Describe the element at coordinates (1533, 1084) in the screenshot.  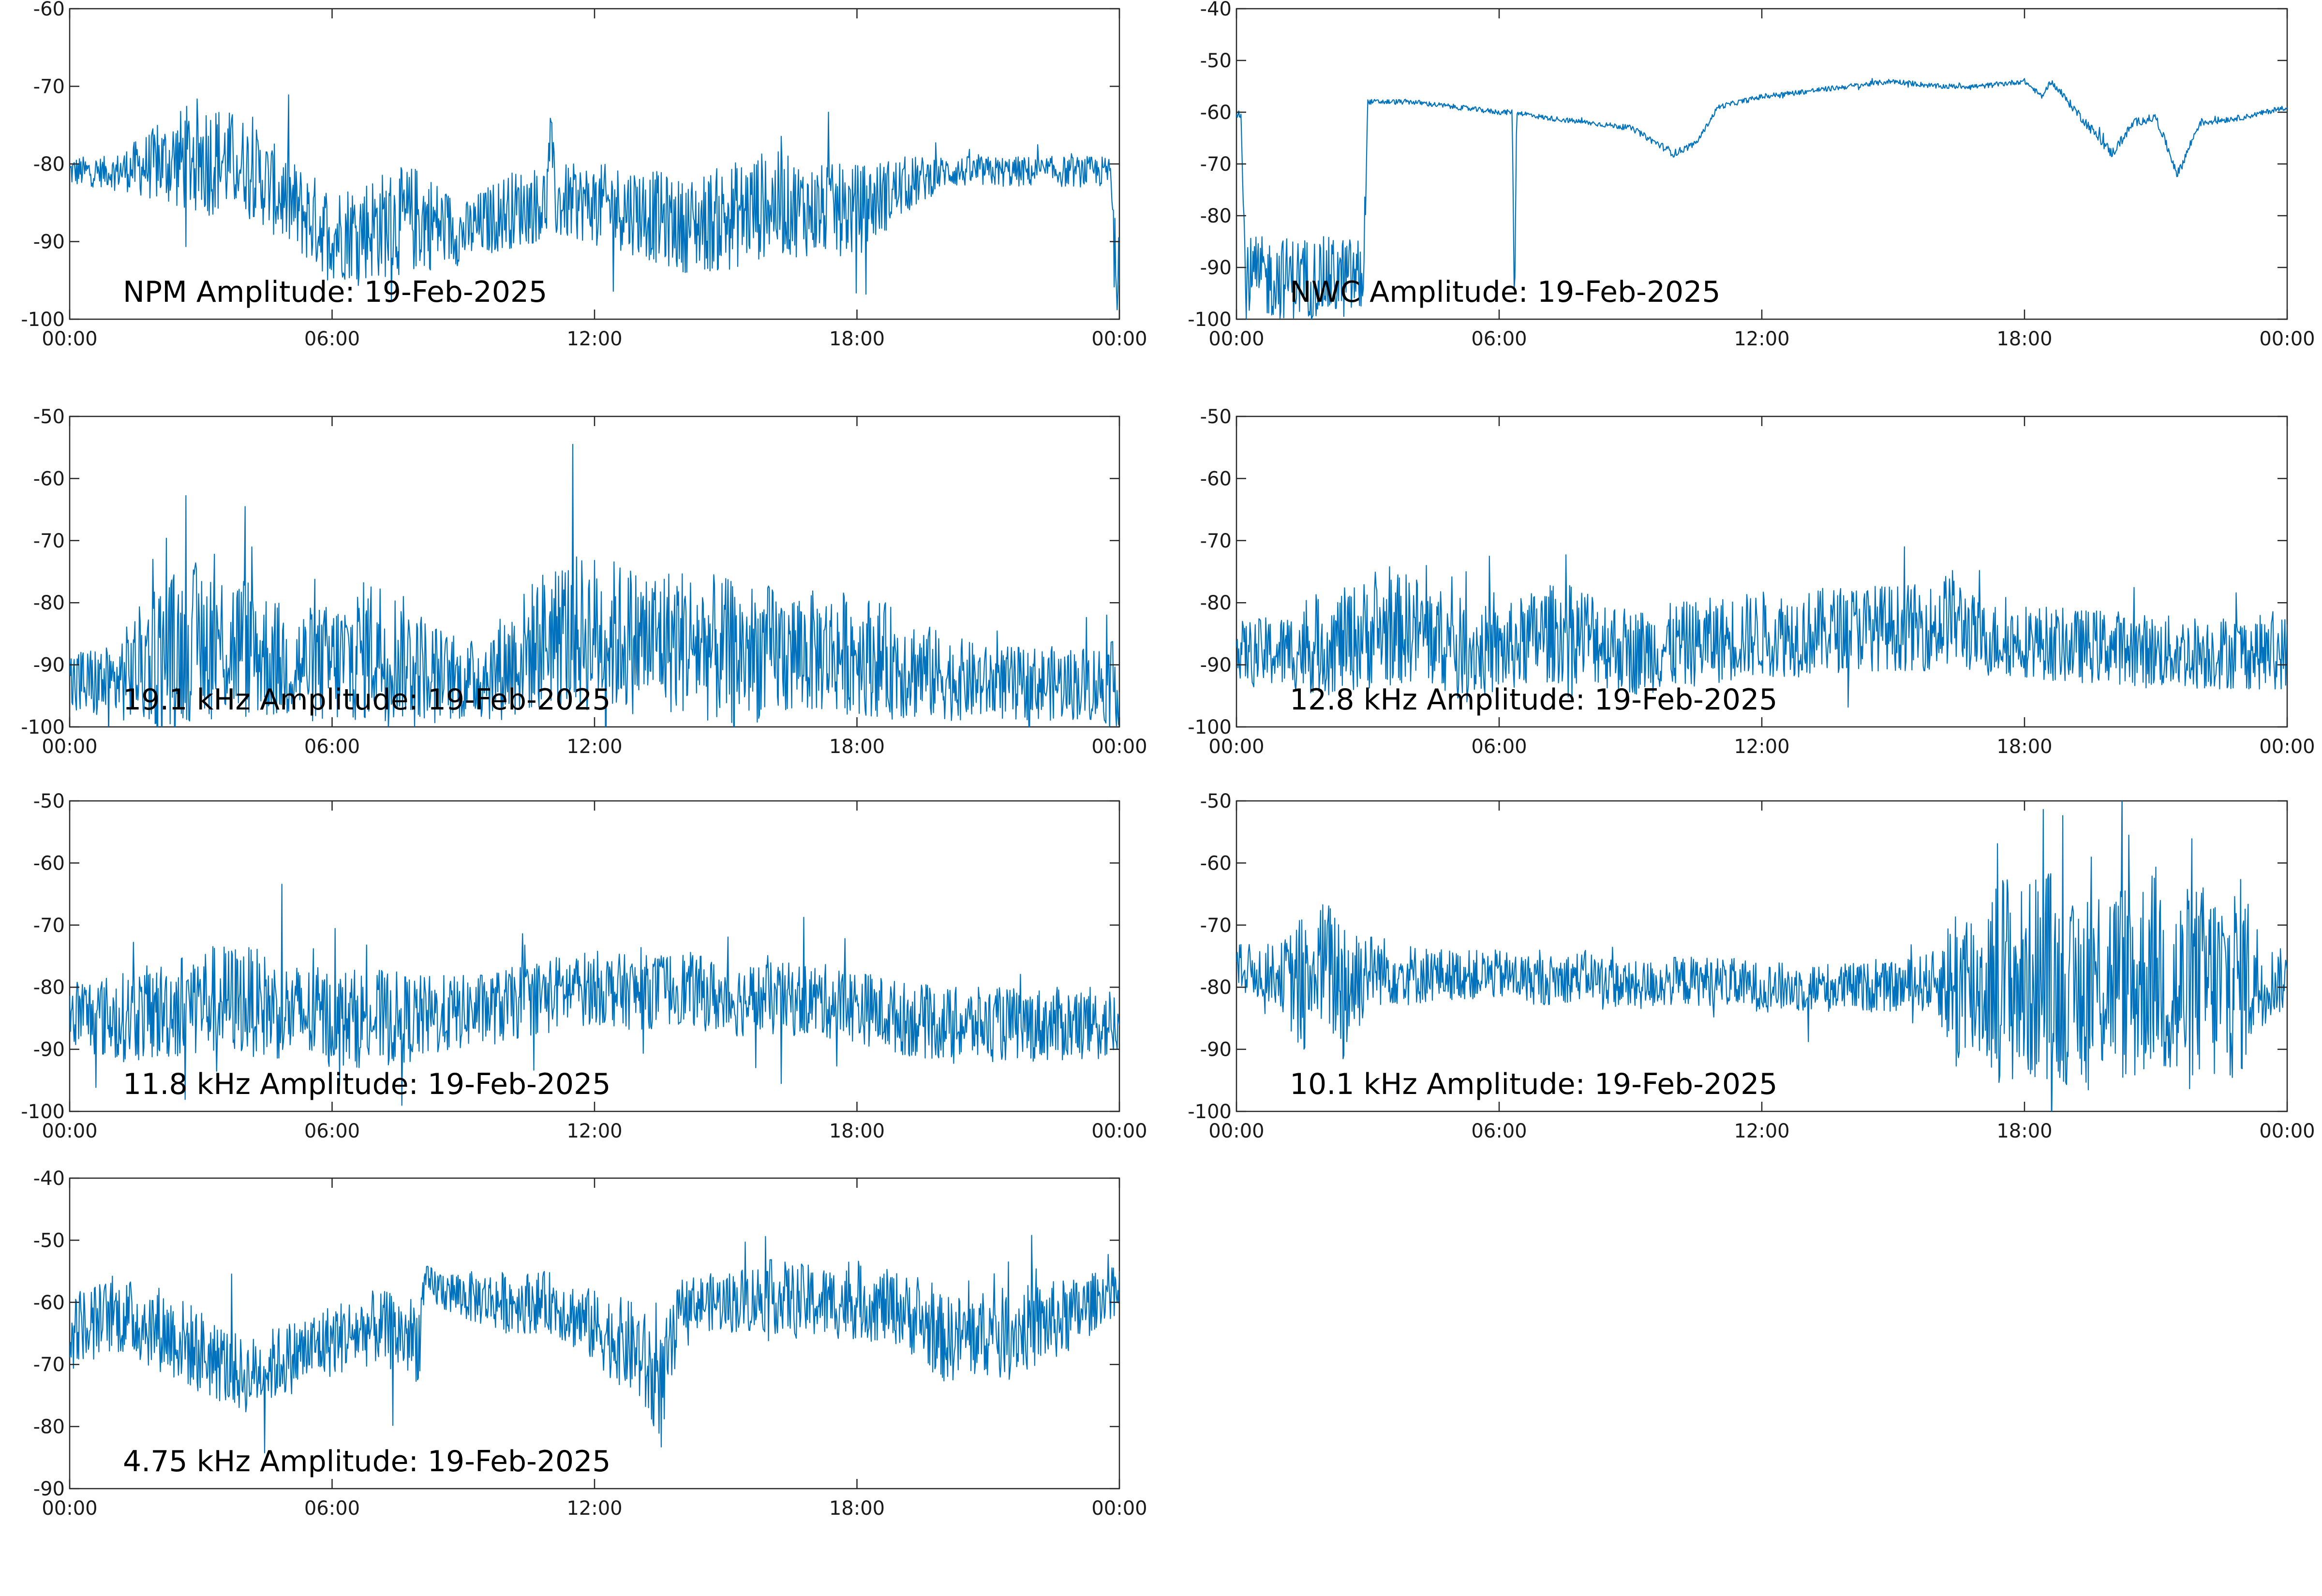
I see `panel-title: 10.1 kHz Amplitude: 19-Feb-2025` at that location.